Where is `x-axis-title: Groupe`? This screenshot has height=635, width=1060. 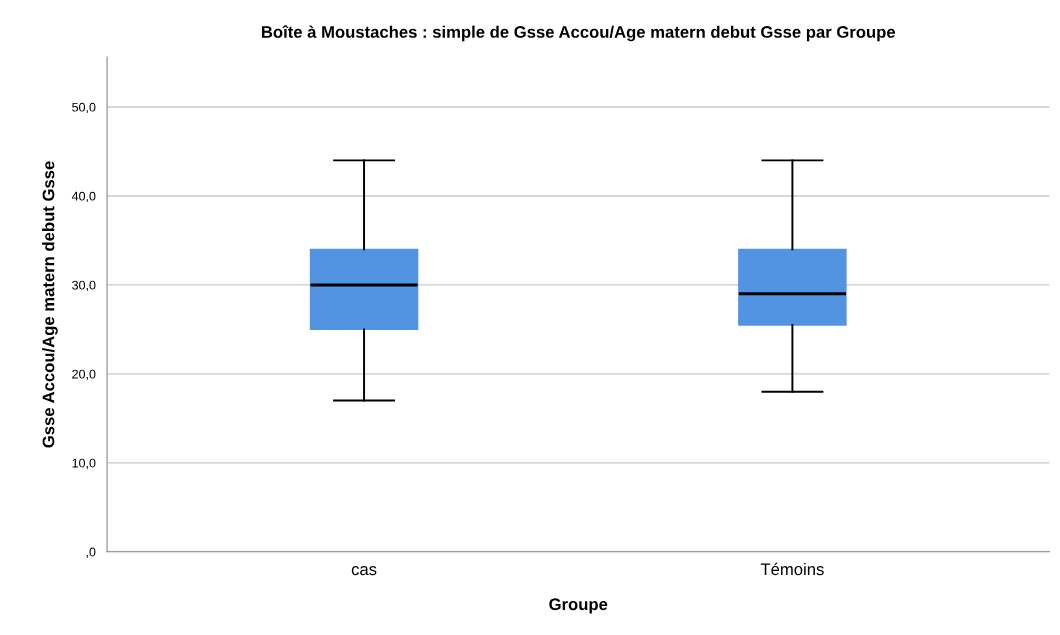
x-axis-title: Groupe is located at coordinates (578, 606).